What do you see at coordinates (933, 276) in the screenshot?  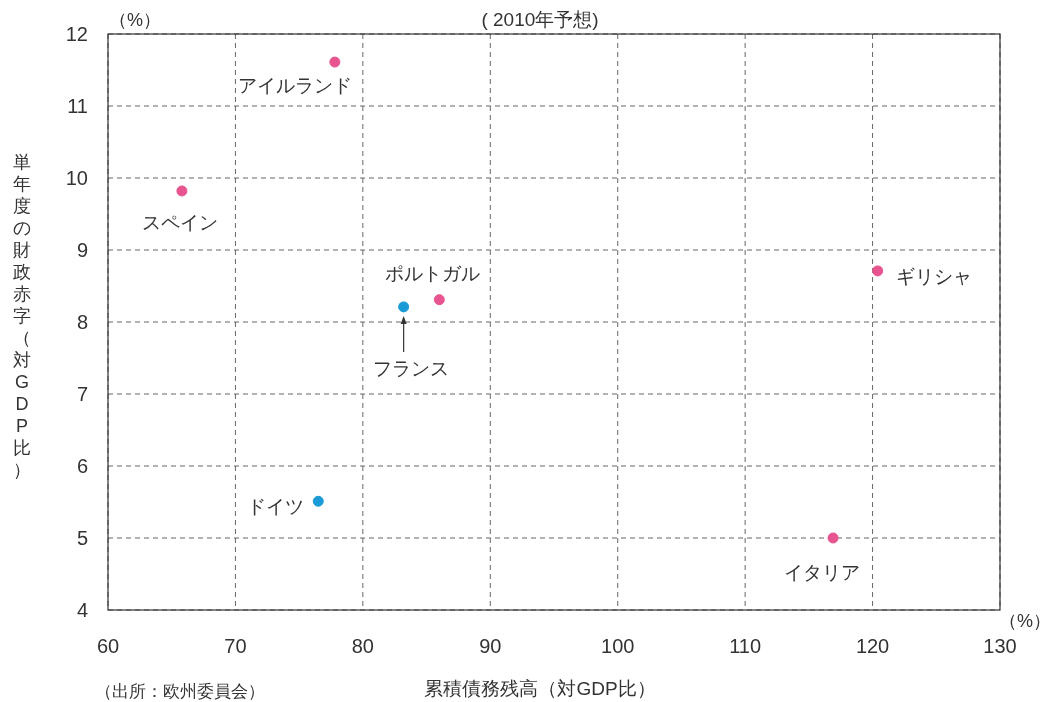 I see `annotation: ギリシャ` at bounding box center [933, 276].